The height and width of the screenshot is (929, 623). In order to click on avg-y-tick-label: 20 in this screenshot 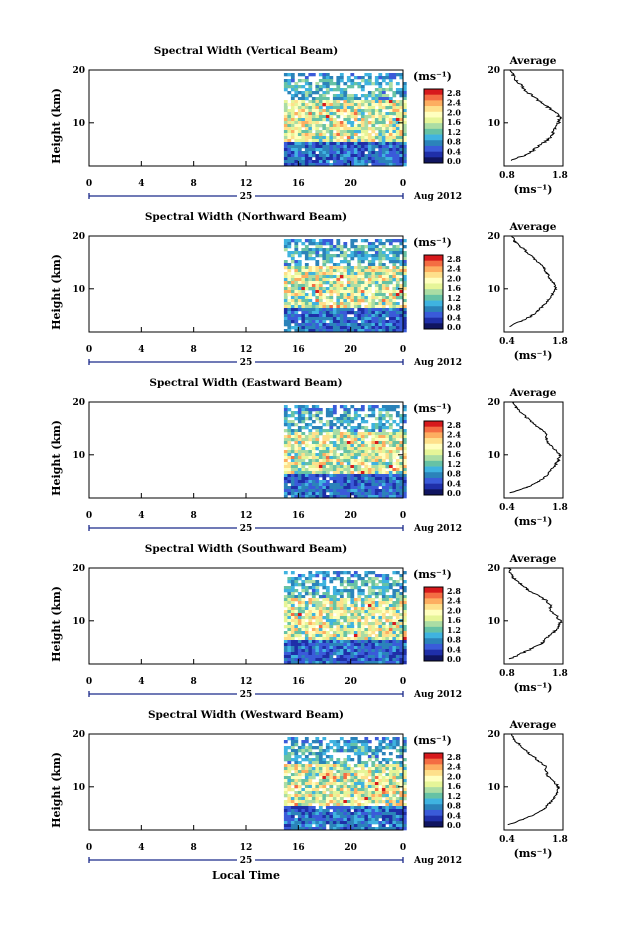, I will do `click(493, 569)`.